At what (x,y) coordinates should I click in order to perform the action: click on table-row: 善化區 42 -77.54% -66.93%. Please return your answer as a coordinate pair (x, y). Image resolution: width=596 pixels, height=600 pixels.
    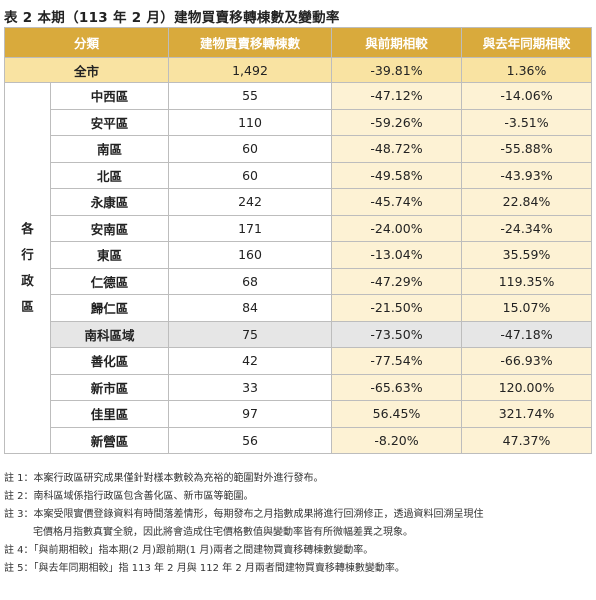
    Looking at the image, I should click on (299, 361).